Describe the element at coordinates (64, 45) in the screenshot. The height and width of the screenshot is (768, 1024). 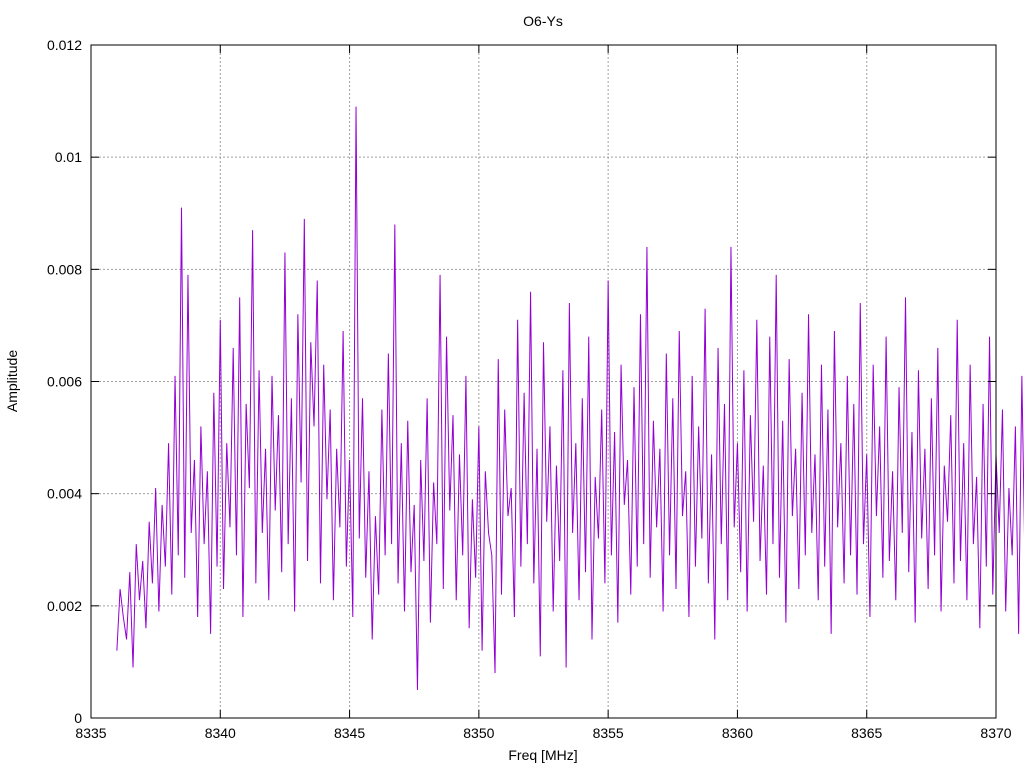
I see `y-tick-label: 0.012` at that location.